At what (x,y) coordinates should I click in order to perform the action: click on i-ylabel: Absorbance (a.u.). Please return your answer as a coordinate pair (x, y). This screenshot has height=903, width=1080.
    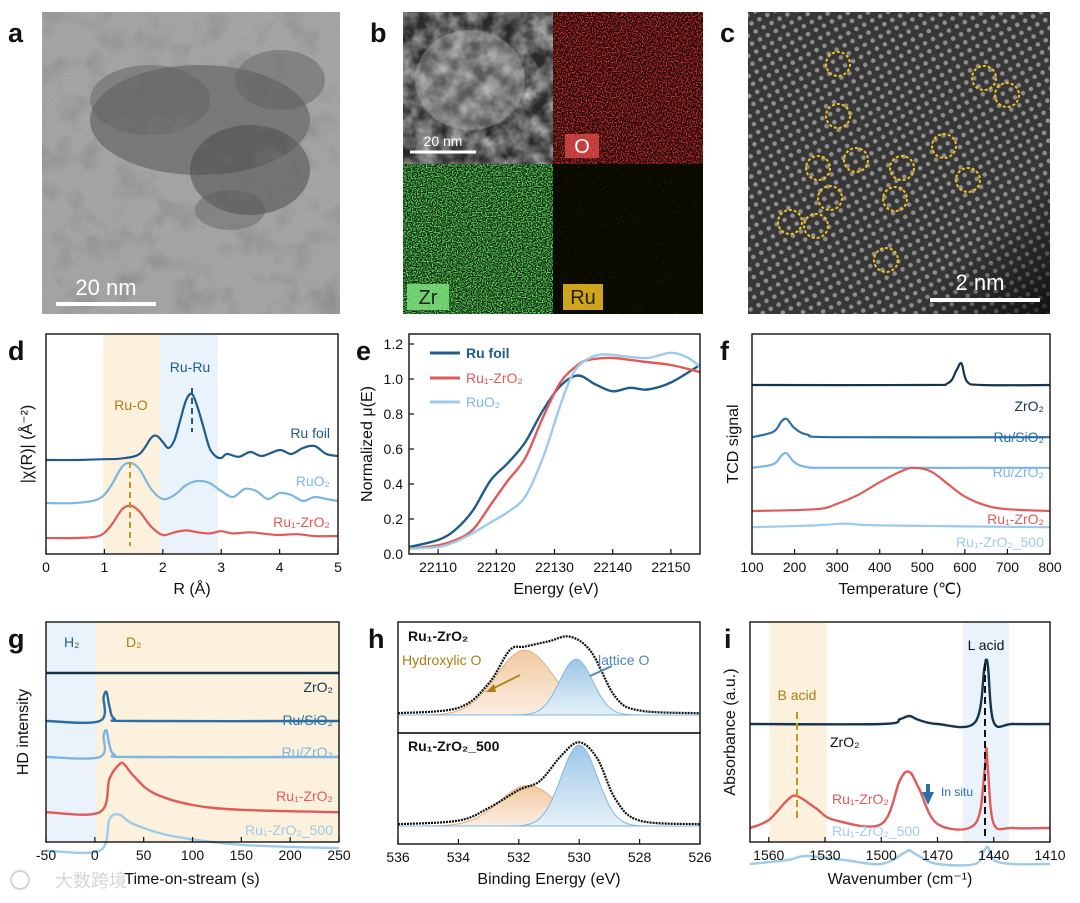
    Looking at the image, I should click on (730, 731).